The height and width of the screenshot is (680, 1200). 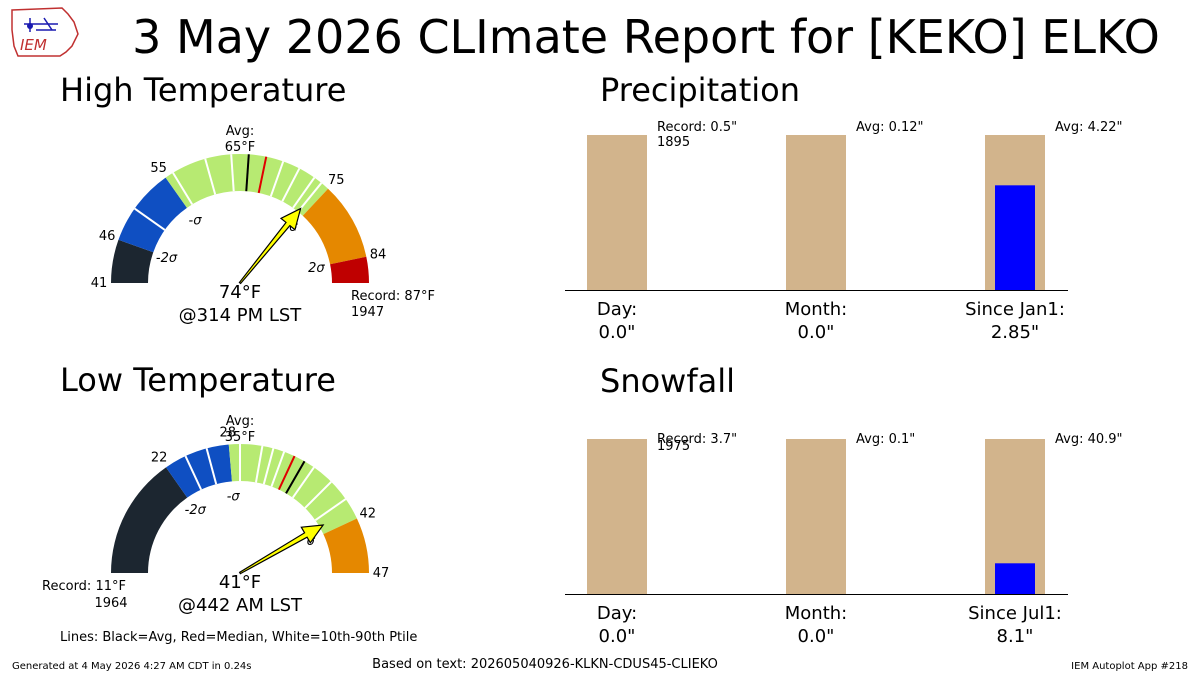 I want to click on low-temp-avg-value: 35°F, so click(x=240, y=437).